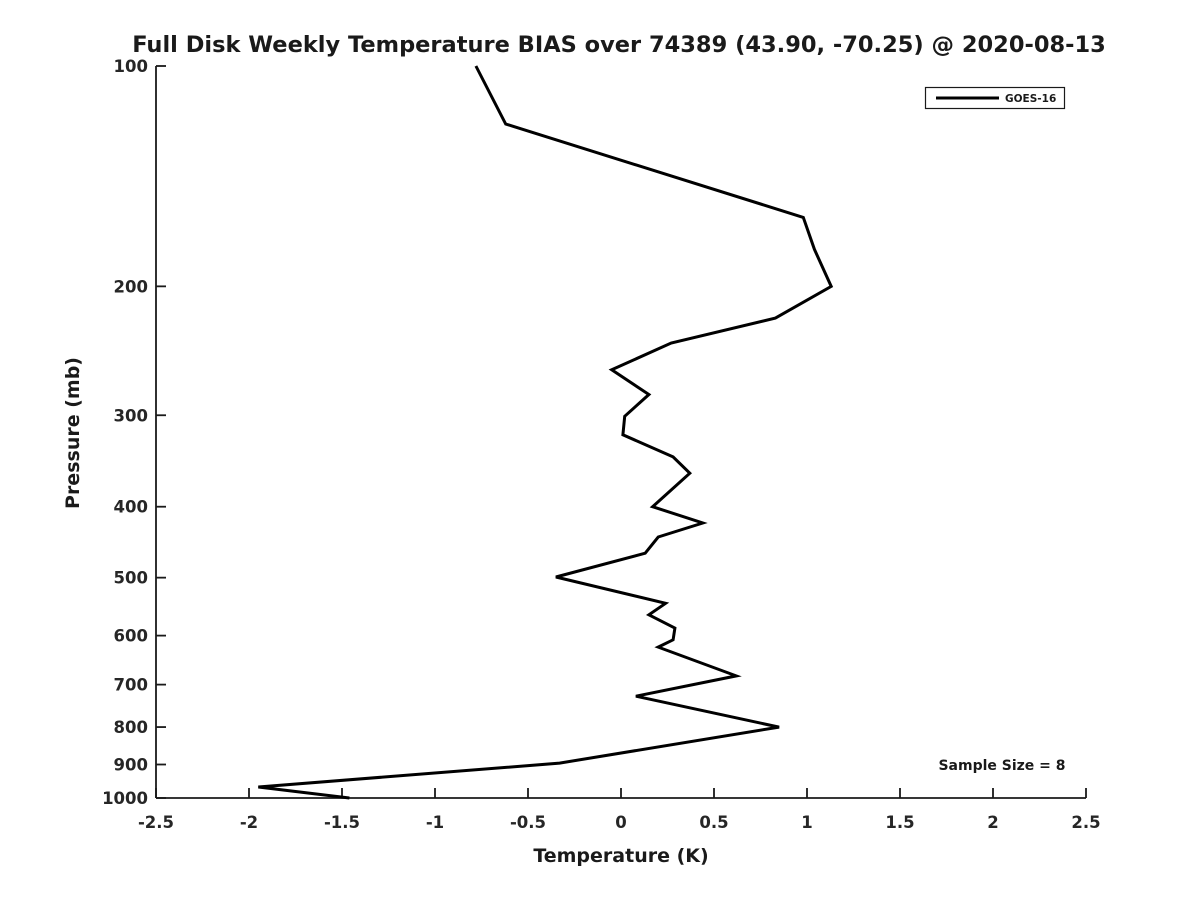 The height and width of the screenshot is (900, 1200). What do you see at coordinates (125, 798) in the screenshot?
I see `y-tick-label: 1000` at bounding box center [125, 798].